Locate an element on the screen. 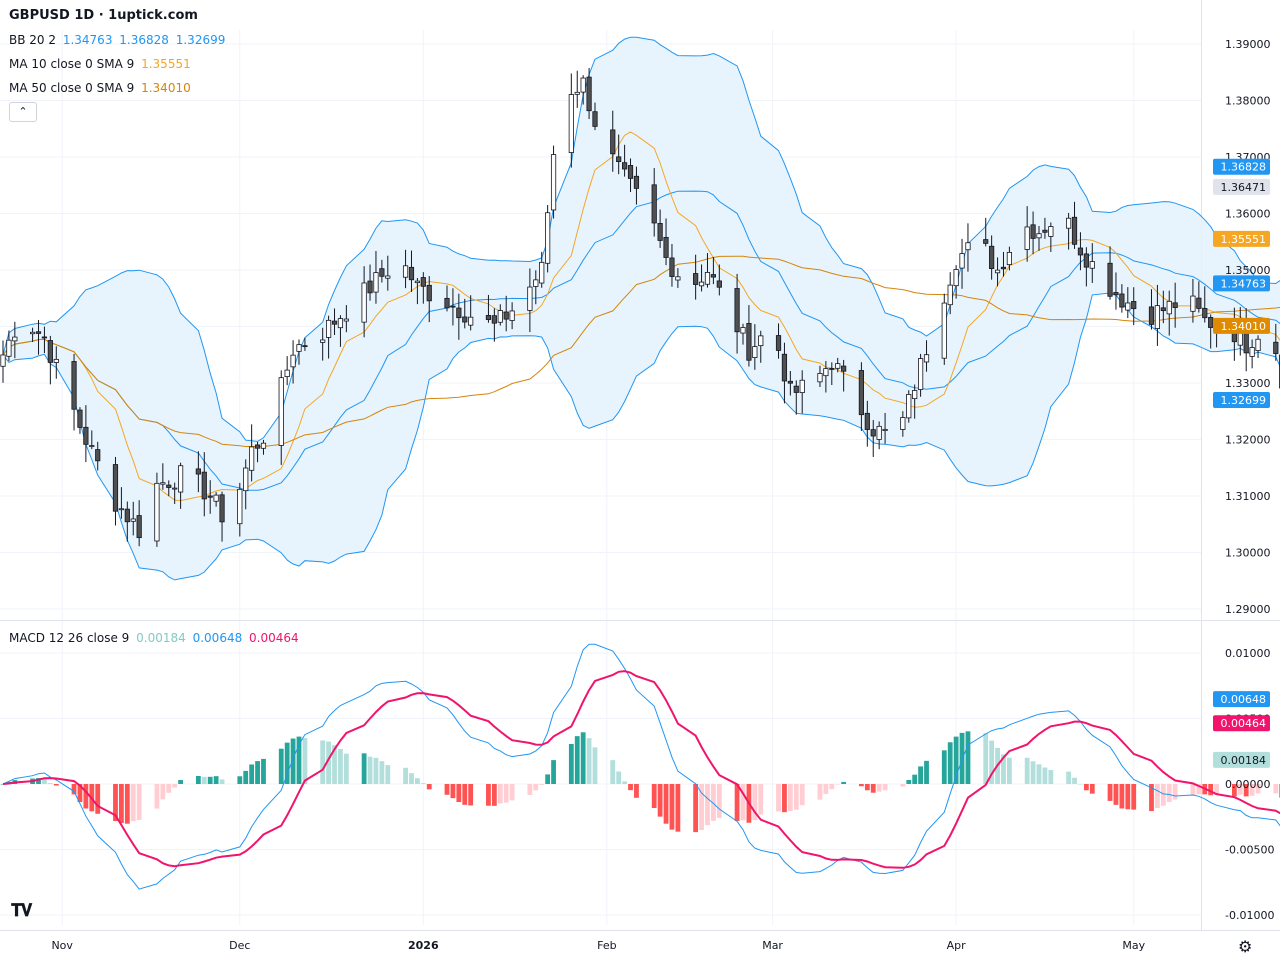 The width and height of the screenshot is (1280, 960). price-axis-tag-text: 1.32699 is located at coordinates (1244, 400).